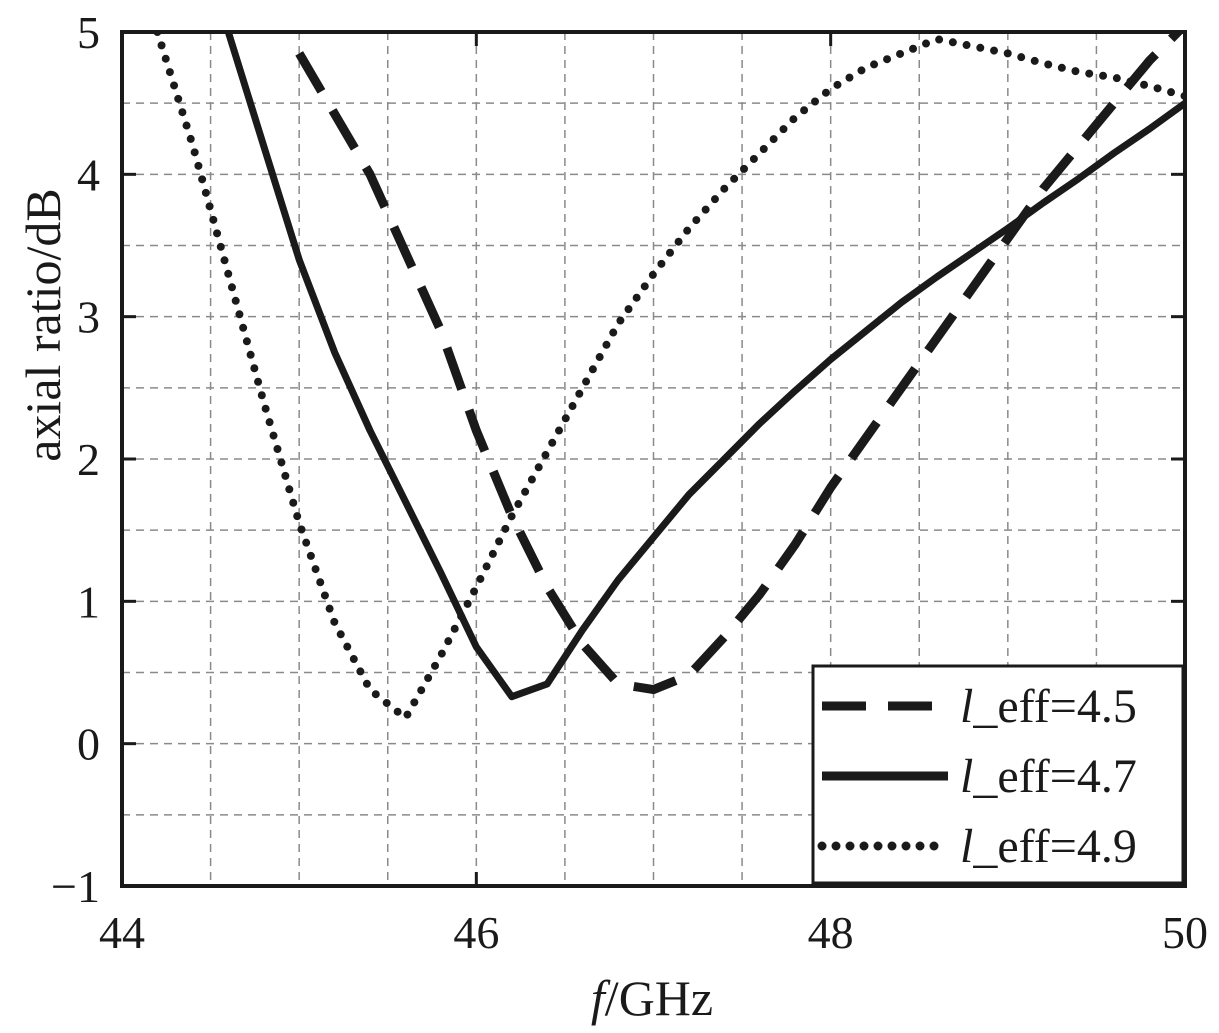  I want to click on y-tick-label: 3, so click(88, 317).